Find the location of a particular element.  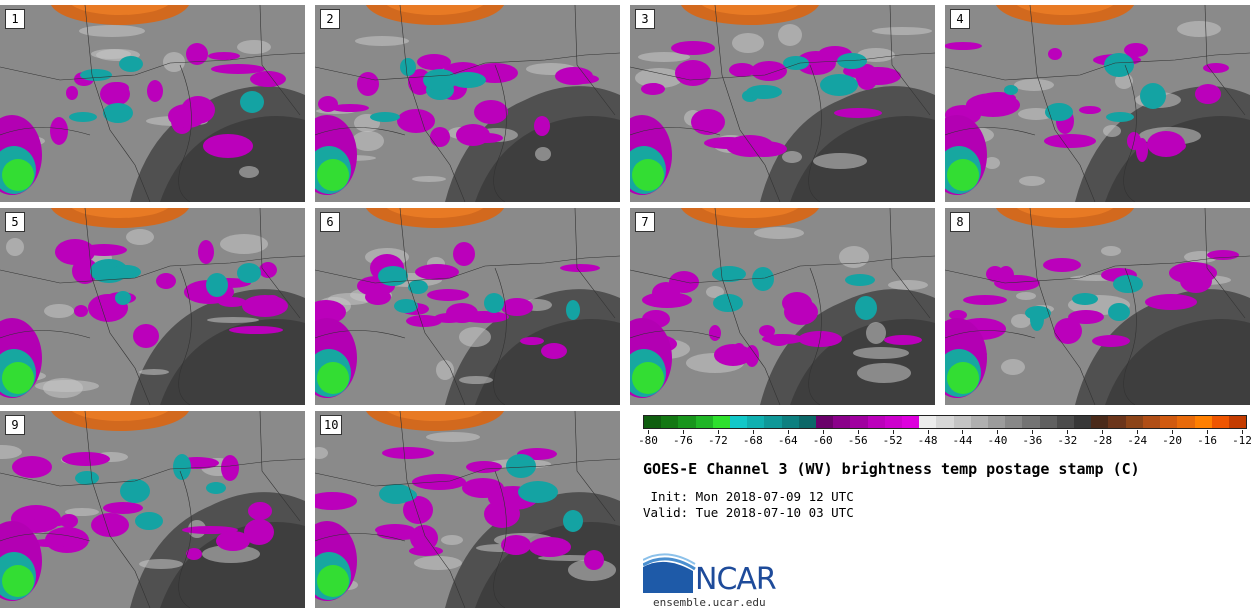

postage-stamp-panel: 7 is located at coordinates (782, 306).